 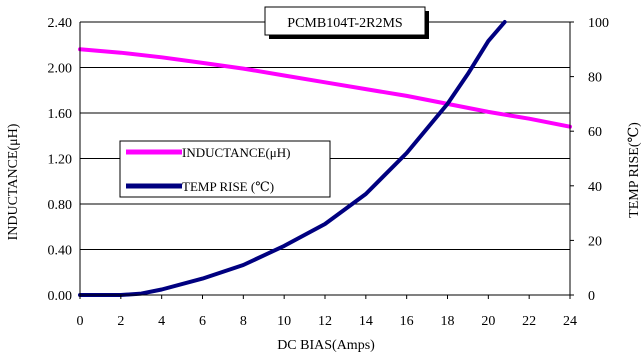 I want to click on legend: INDUCTANCE(μH) TEMP RISE (℃), so click(x=225, y=169).